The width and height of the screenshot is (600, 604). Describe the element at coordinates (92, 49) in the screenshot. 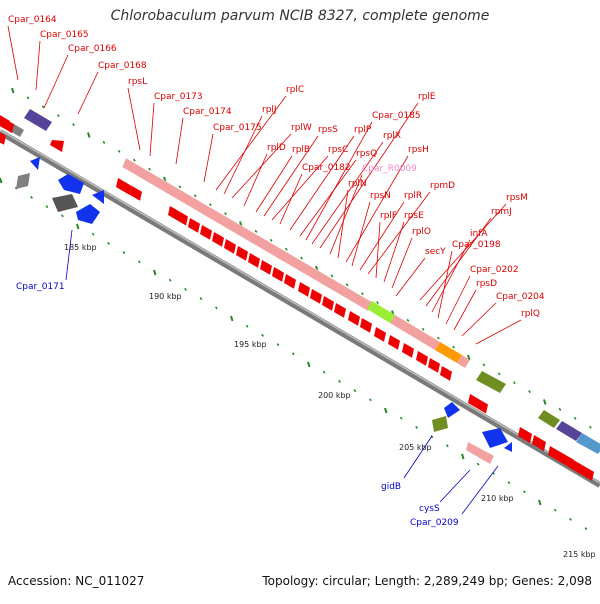

I see `label-cpar-0166: Cpar_0166` at that location.